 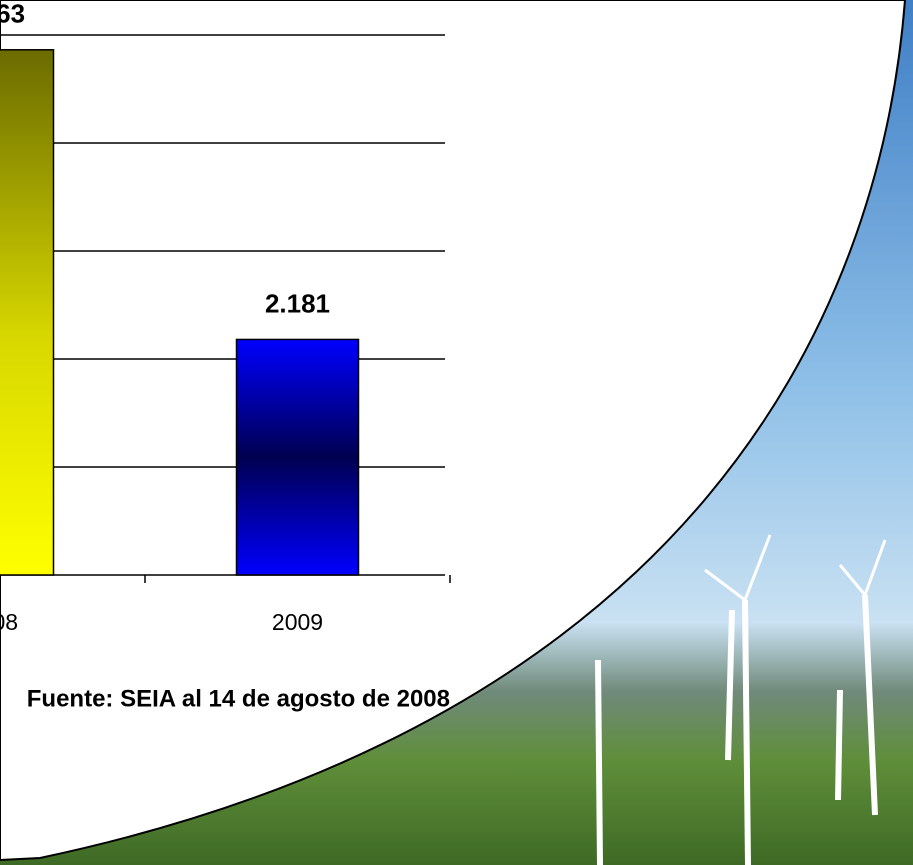 What do you see at coordinates (9, 622) in the screenshot?
I see `x-tick-label: 2008` at bounding box center [9, 622].